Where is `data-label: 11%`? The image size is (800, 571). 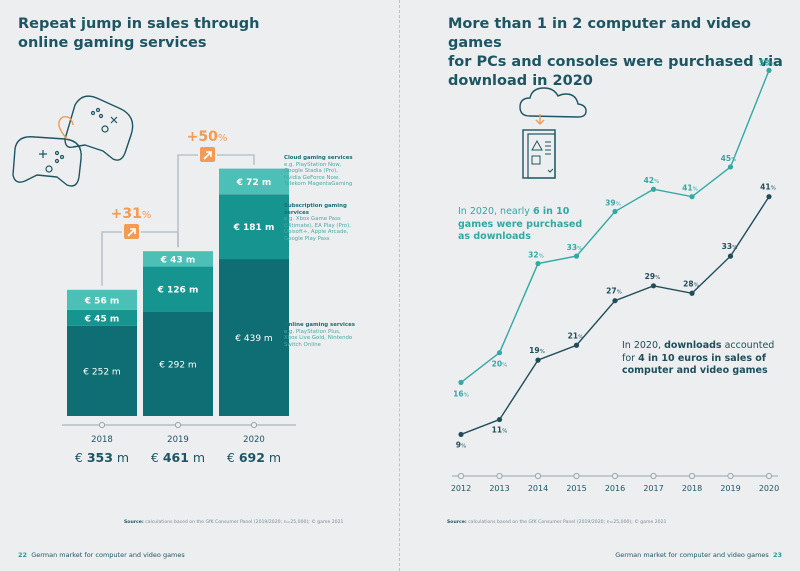
data-label: 11% is located at coordinates (500, 430).